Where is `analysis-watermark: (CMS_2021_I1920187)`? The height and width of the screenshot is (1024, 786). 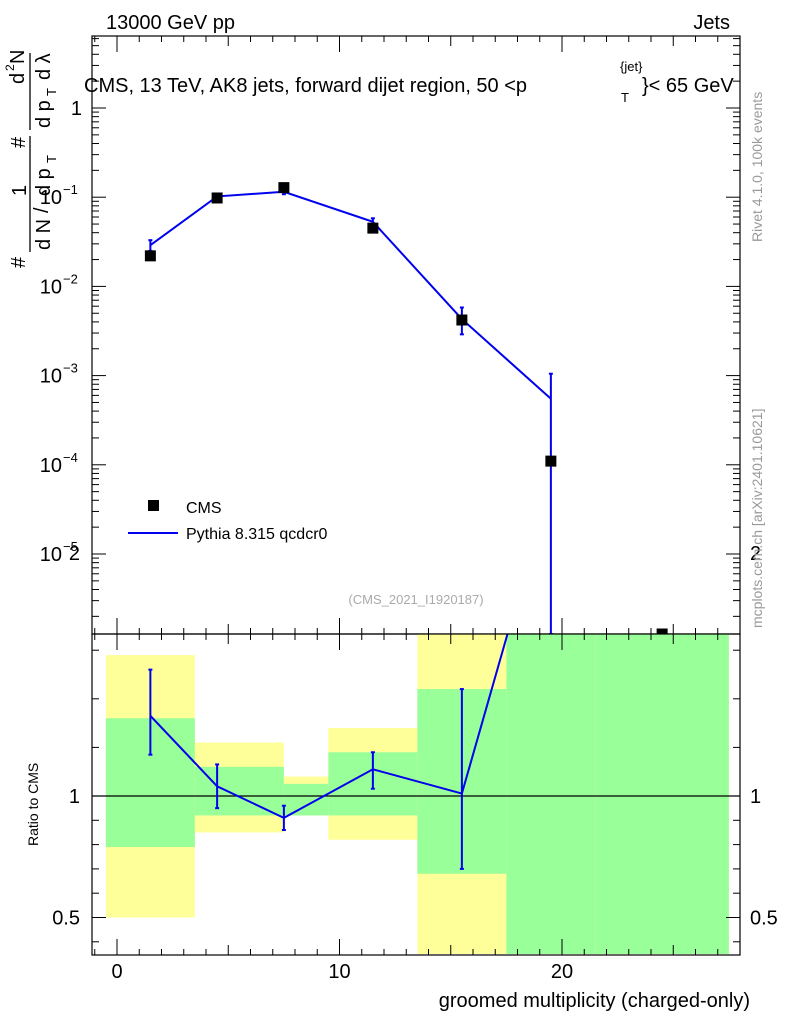 analysis-watermark: (CMS_2021_I1920187) is located at coordinates (415, 599).